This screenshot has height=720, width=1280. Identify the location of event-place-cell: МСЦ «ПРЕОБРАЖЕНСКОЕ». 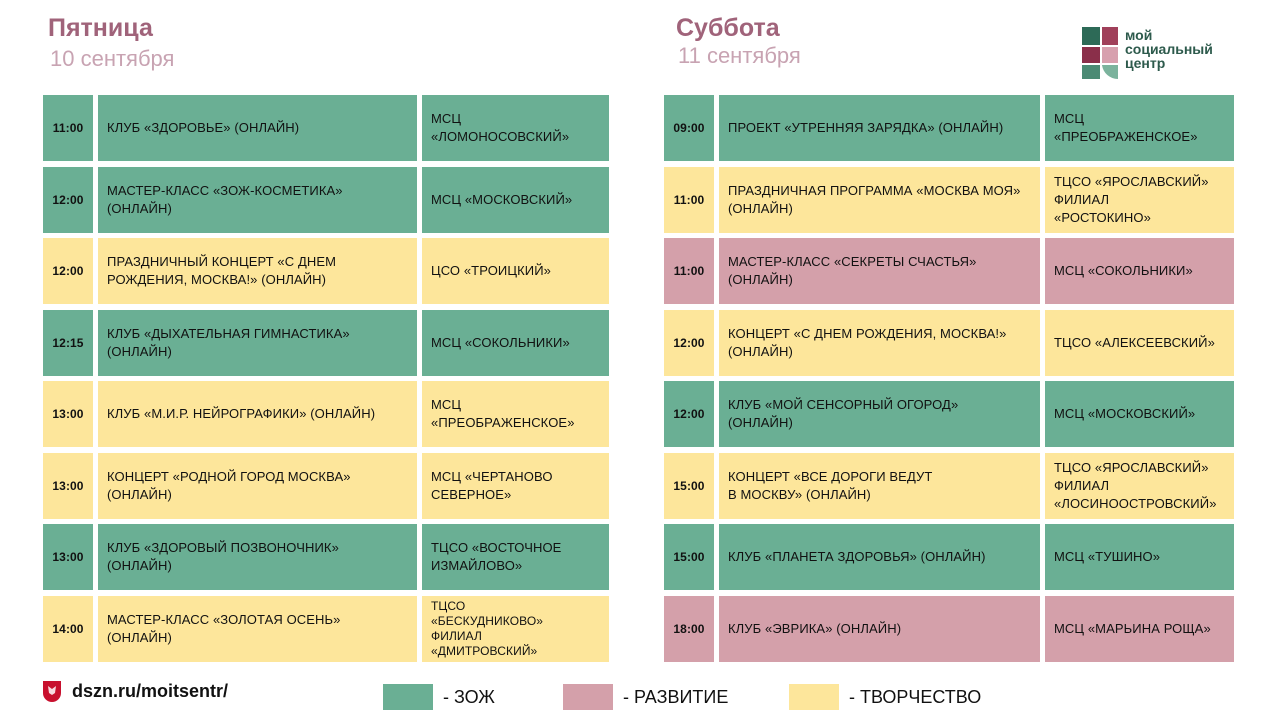
(1139, 128).